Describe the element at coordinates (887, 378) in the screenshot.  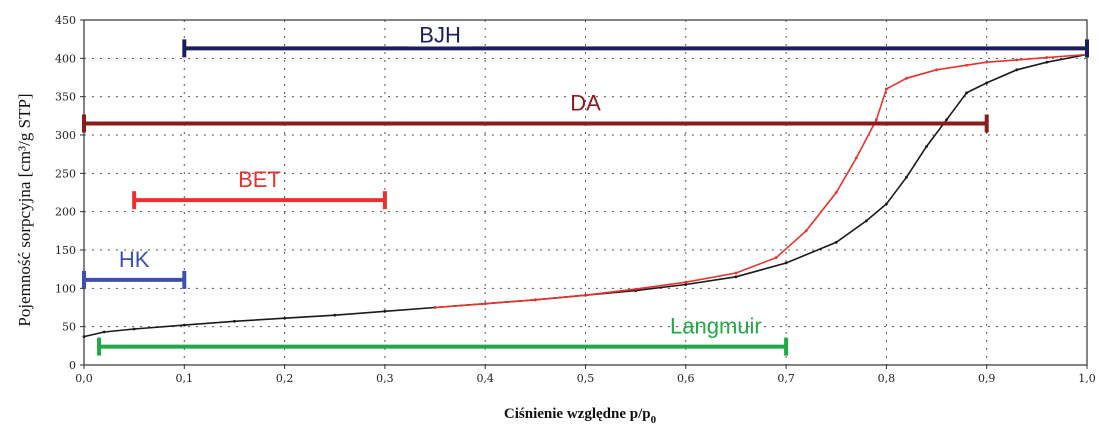
I see `x-tick-label: 0,8` at that location.